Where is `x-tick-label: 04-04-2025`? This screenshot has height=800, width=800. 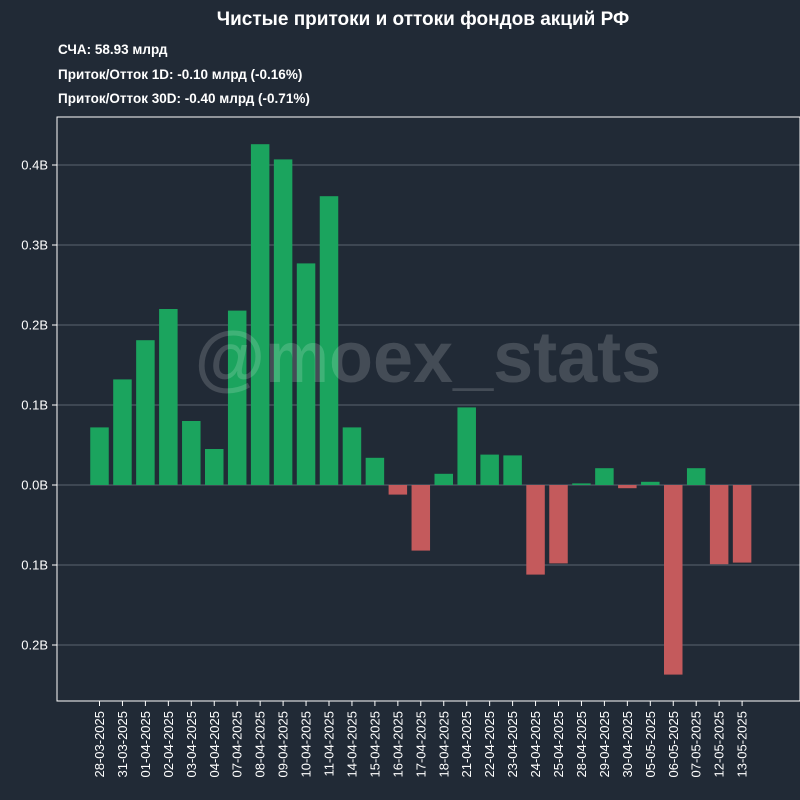
x-tick-label: 04-04-2025 is located at coordinates (214, 744).